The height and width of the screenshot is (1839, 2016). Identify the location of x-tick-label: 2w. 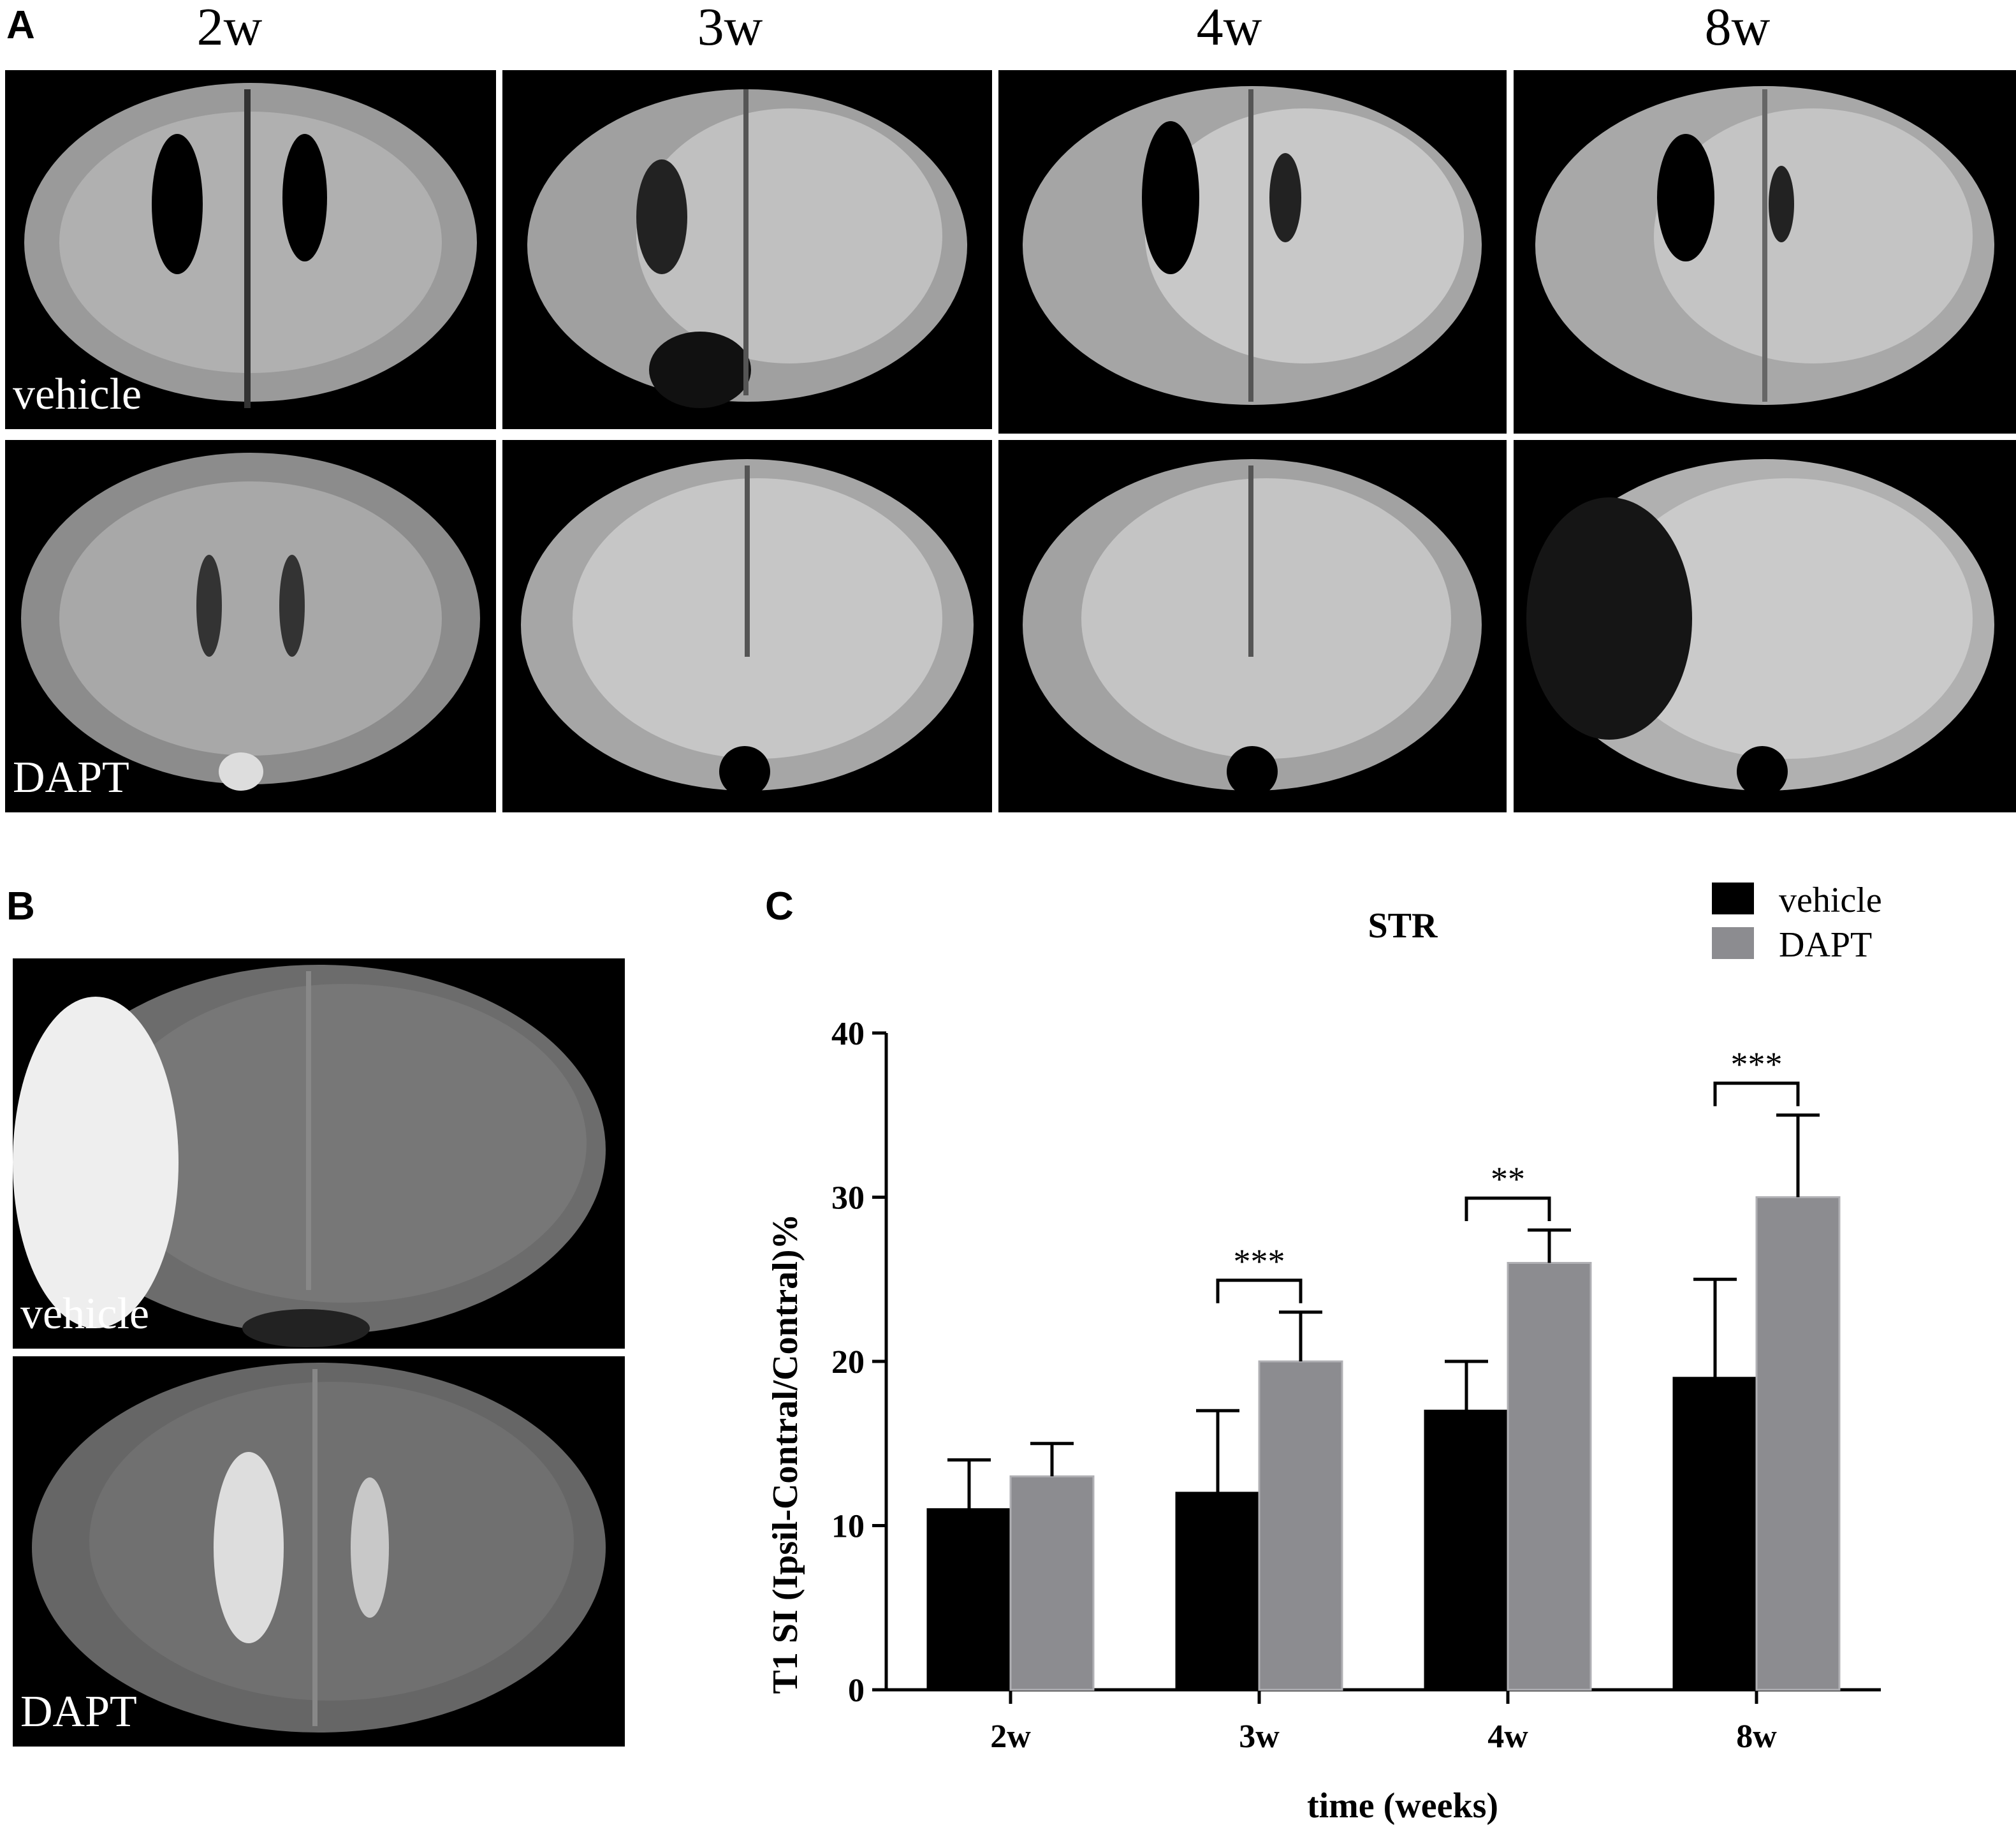
(1010, 1736).